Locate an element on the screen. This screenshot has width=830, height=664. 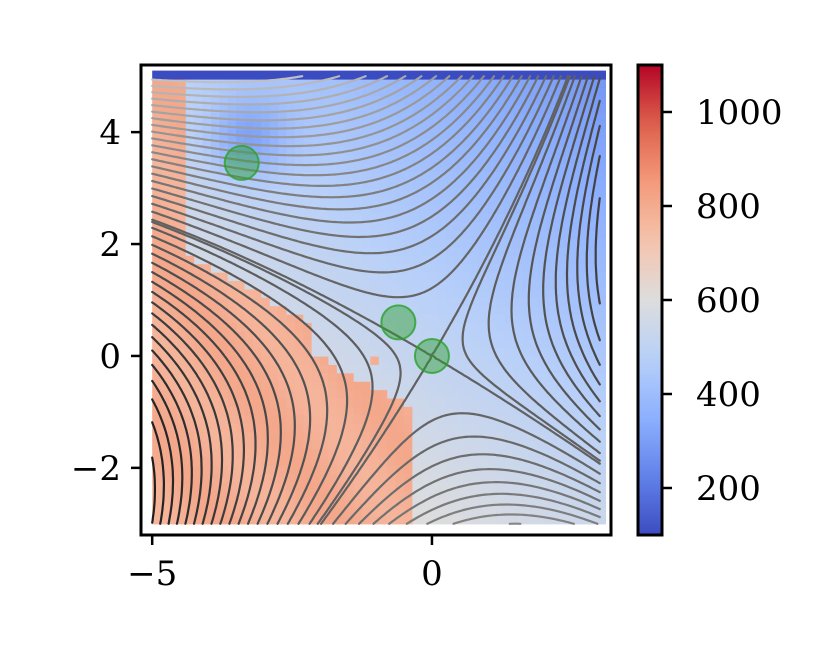
contour-line is located at coordinates (301, 107).